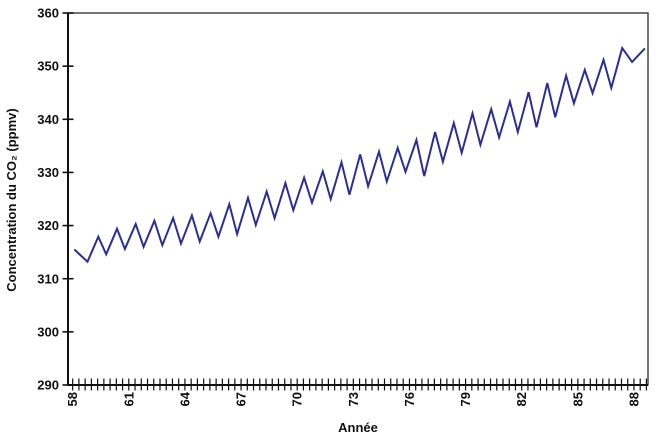 This screenshot has height=447, width=672. What do you see at coordinates (358, 427) in the screenshot?
I see `x-axis-title: Année` at bounding box center [358, 427].